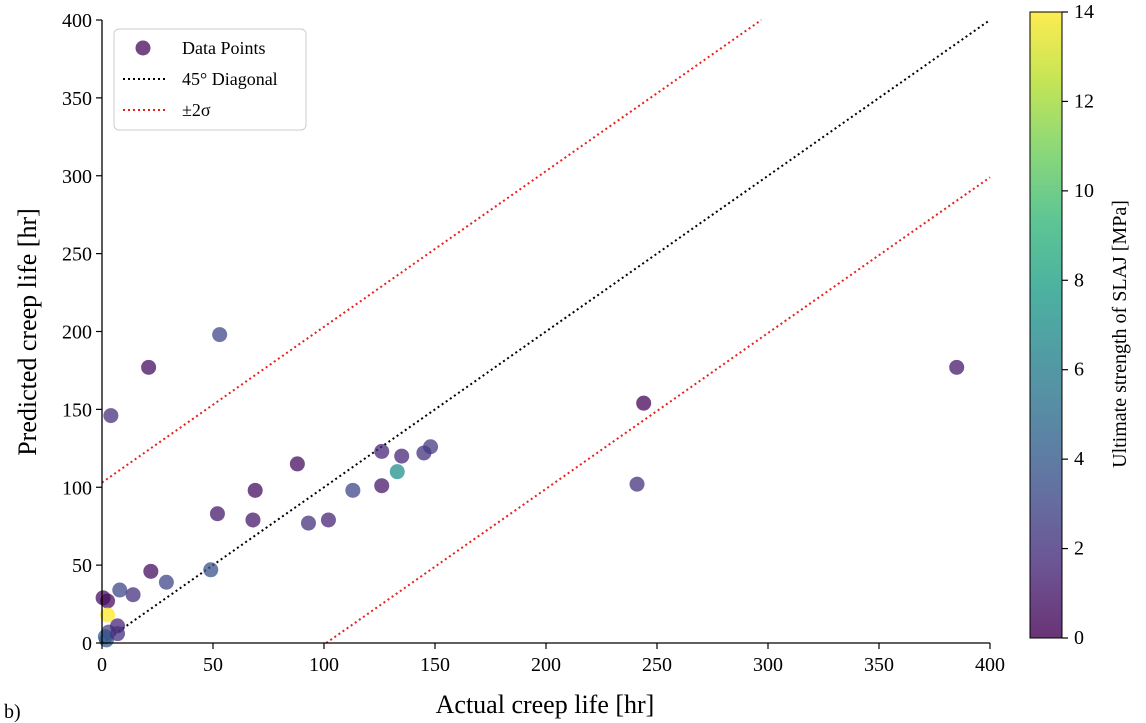 This screenshot has height=723, width=1146. I want to click on legend-box, so click(210, 79).